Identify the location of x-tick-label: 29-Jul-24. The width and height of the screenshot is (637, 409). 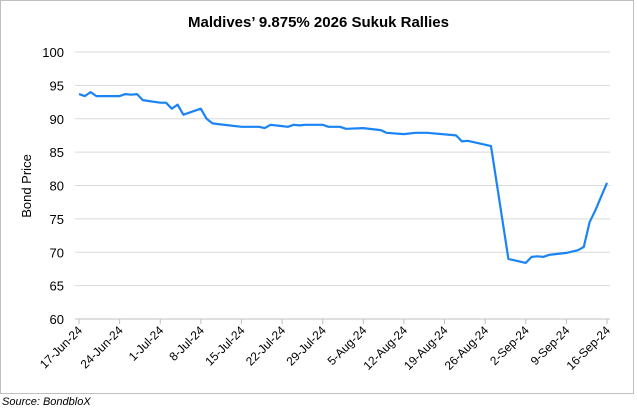
(307, 346).